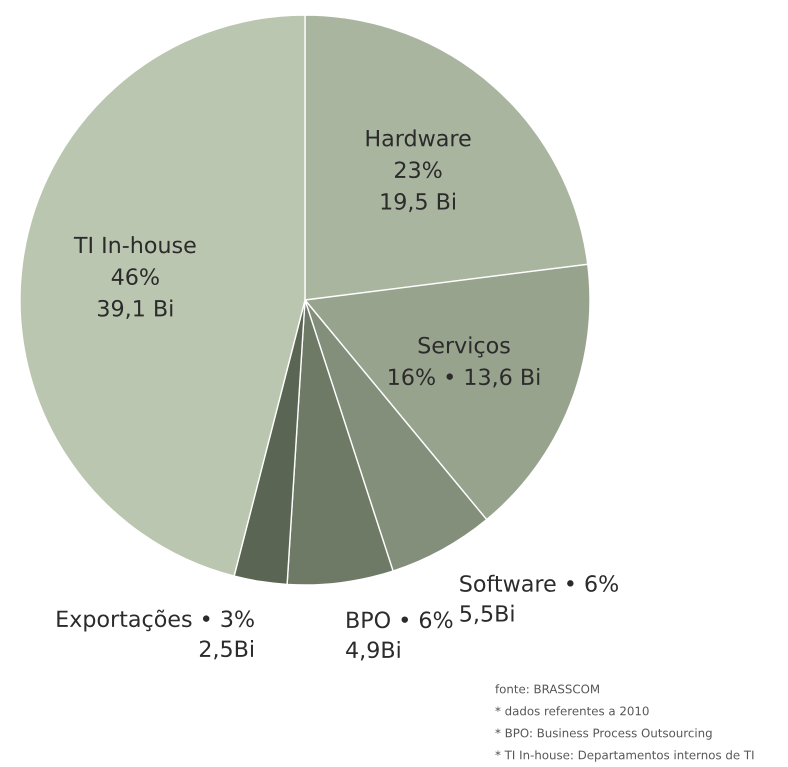 The image size is (788, 767). Describe the element at coordinates (399, 635) in the screenshot. I see `slice-label: BPO • 6% 4,9Bi` at that location.